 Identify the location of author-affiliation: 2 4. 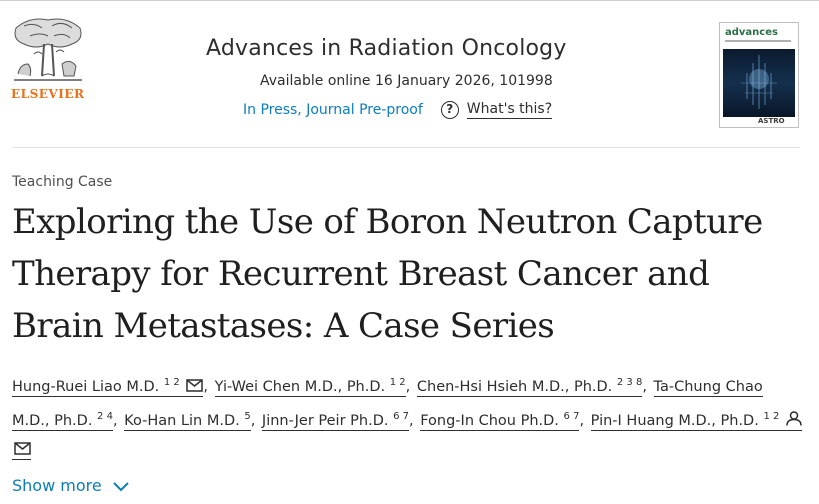
(105, 416).